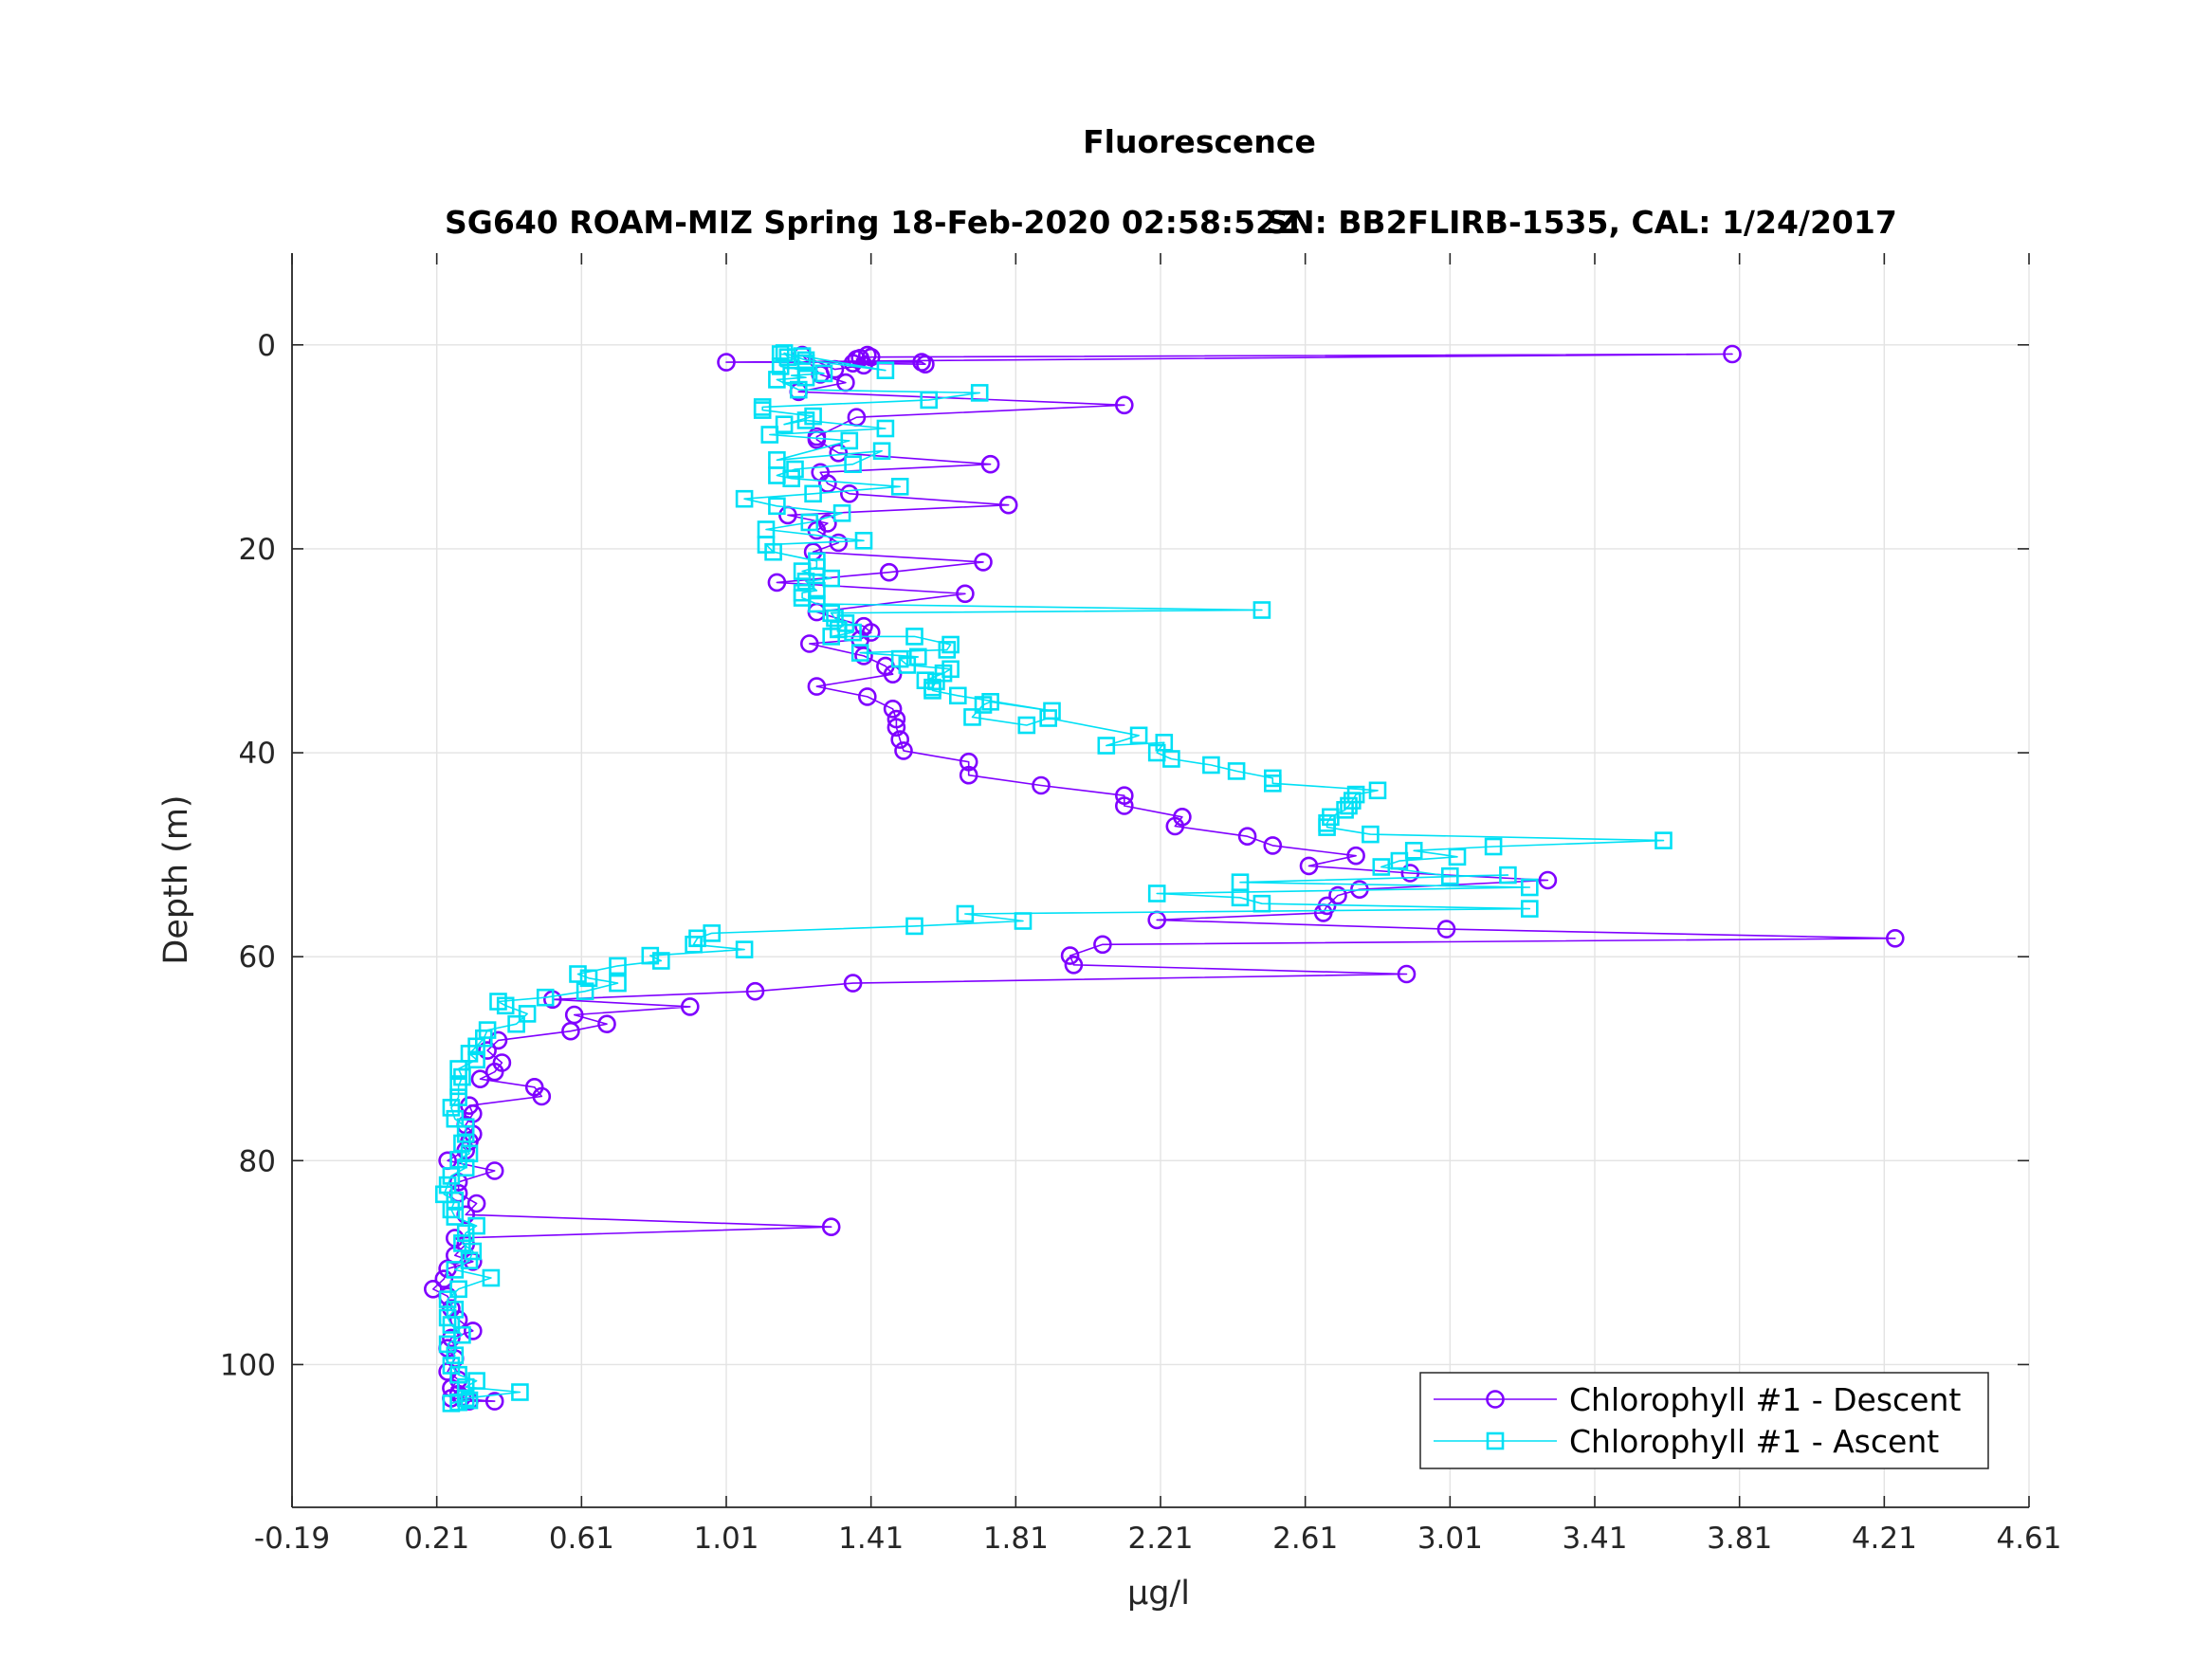 The image size is (2212, 1659). Describe the element at coordinates (1495, 1399) in the screenshot. I see `legend-descent-marker` at that location.